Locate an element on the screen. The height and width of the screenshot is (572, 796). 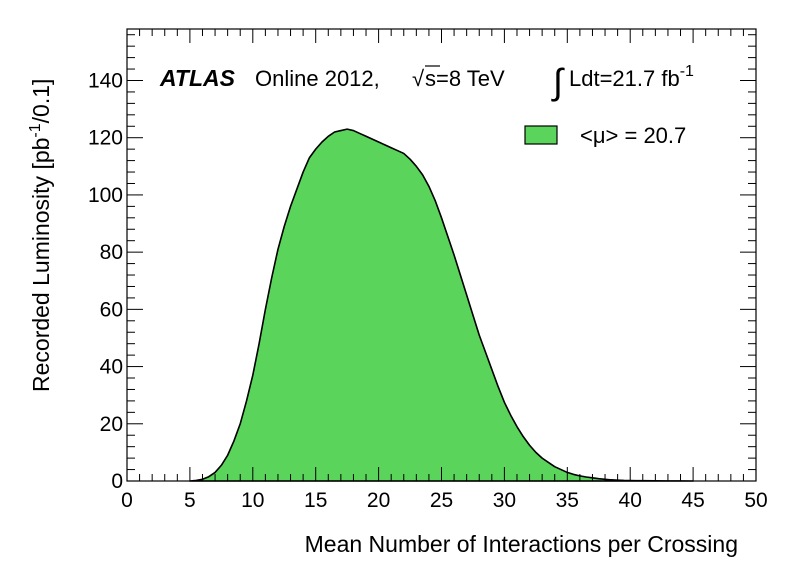
lumi-main: Ldt=21.7 fb is located at coordinates (624, 78).